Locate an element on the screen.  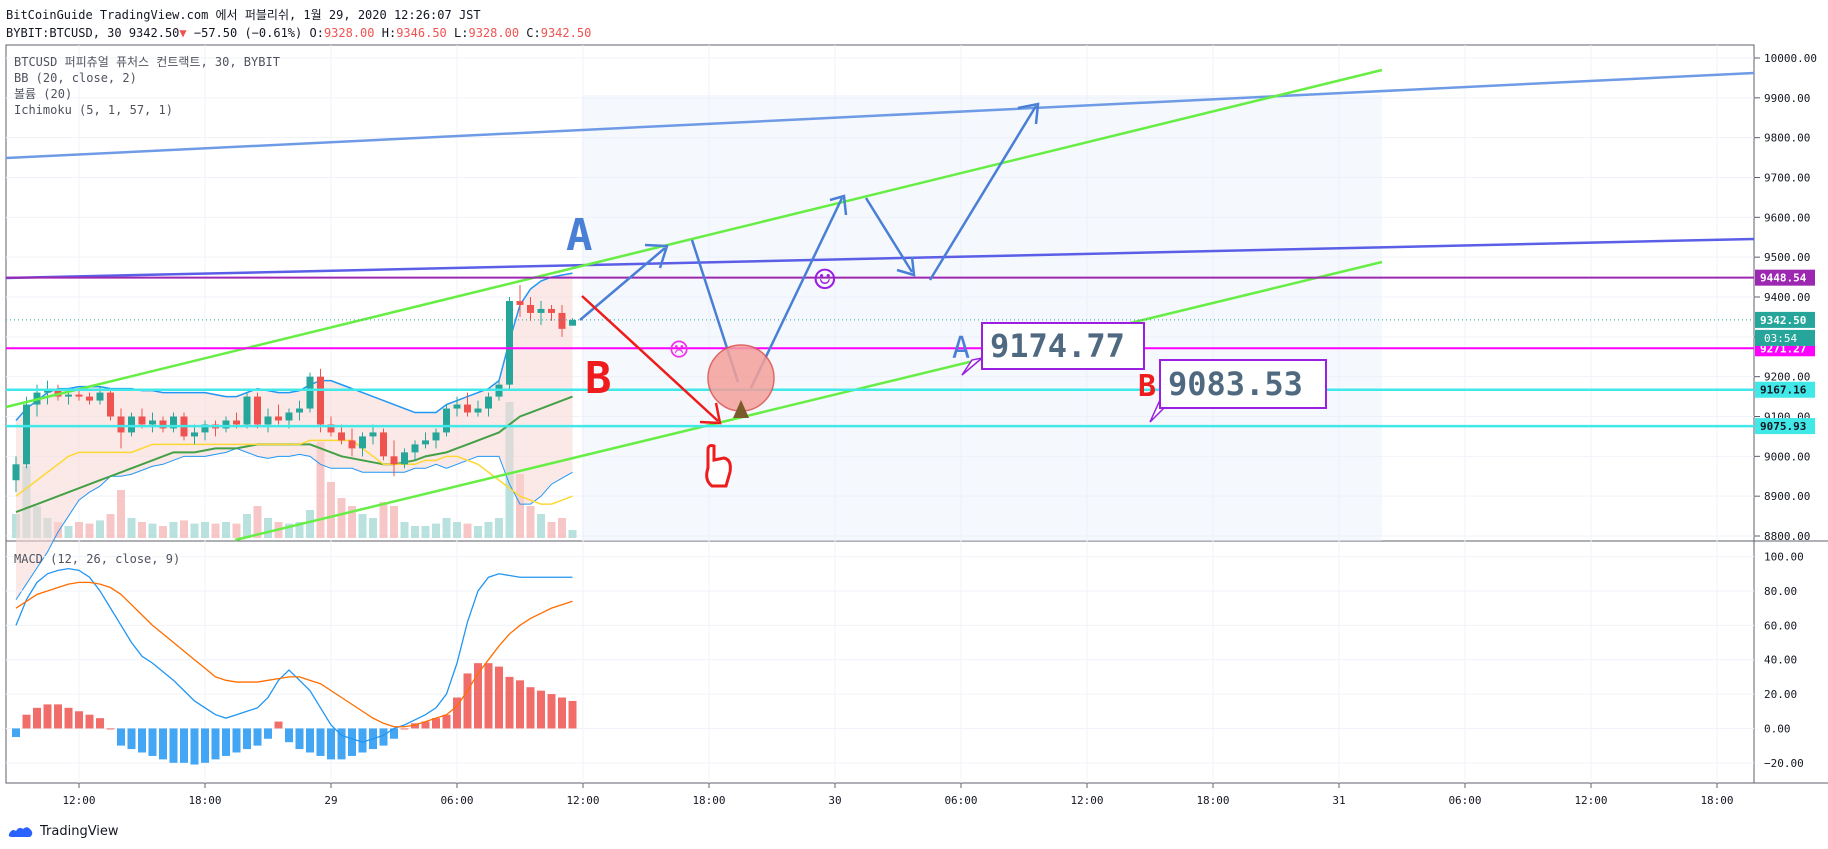
macd-axis: −20.00 0.00 20.00 40.00 60.00 80.00 100.00 is located at coordinates (1784, 660).